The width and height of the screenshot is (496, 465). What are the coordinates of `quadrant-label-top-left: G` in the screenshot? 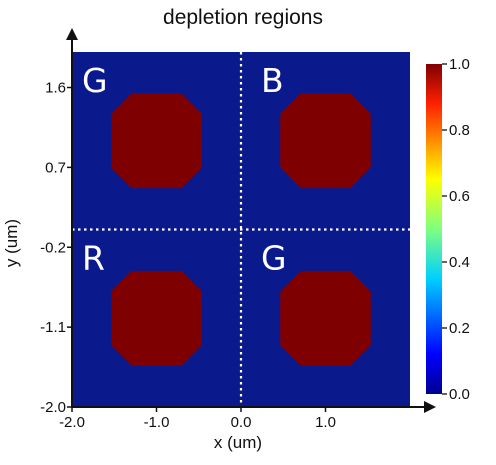 It's located at (95, 80).